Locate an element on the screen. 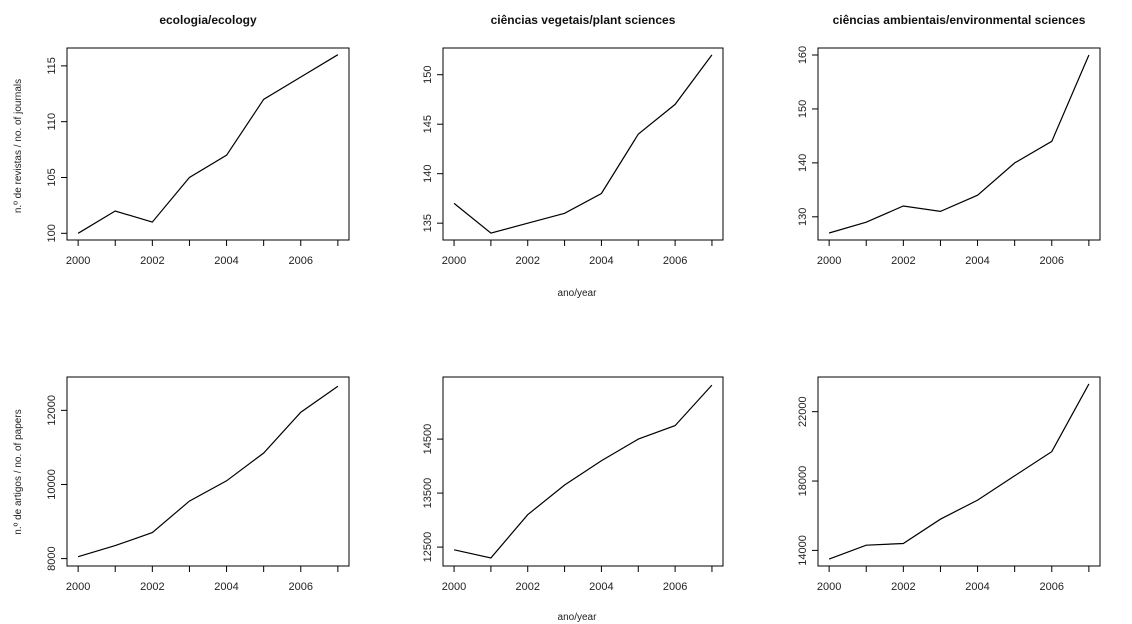  chart-panel-4: 2000 2002 2004 2006 8000 10000 12000 is located at coordinates (198, 484).